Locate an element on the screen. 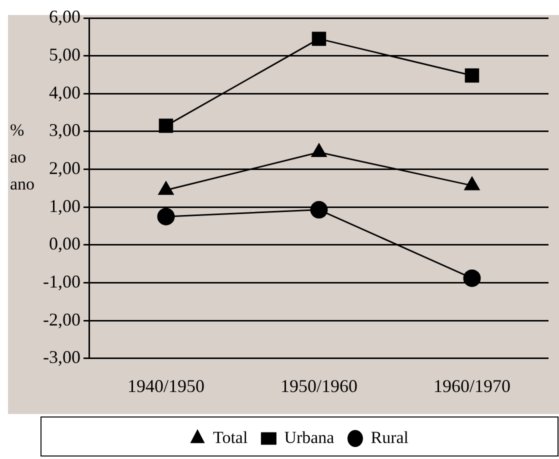 This screenshot has height=459, width=559. y-tick-label: 2,00 is located at coordinates (64, 168).